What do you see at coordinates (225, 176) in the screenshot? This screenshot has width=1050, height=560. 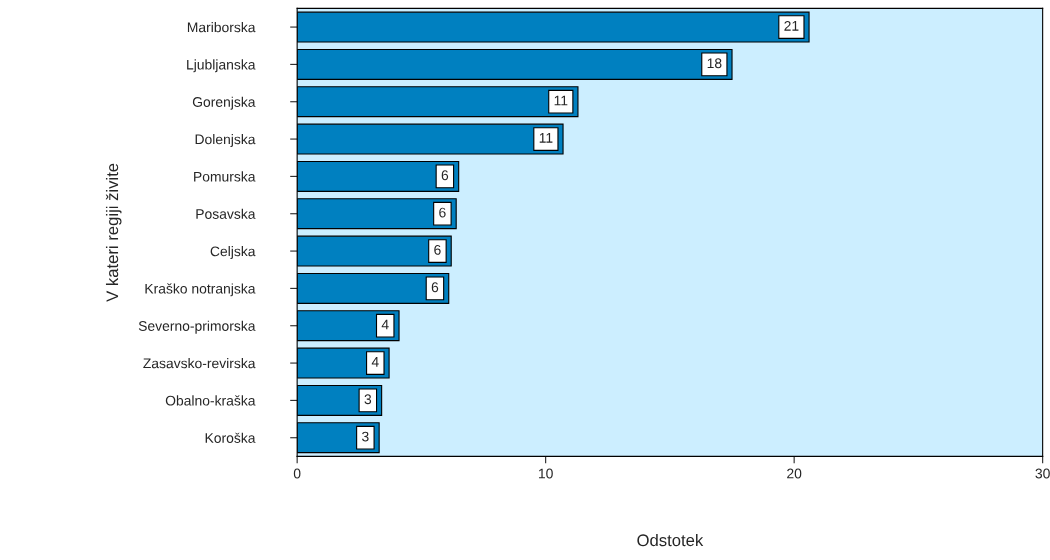 I see `y-tick-label: Pomurska` at bounding box center [225, 176].